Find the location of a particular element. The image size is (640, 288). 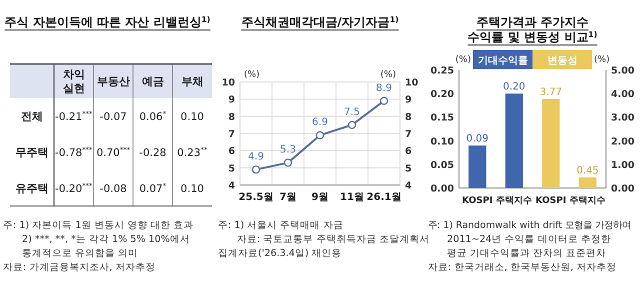

text: 주: 1) Randomwalk with drift 모형을 가정하여 is located at coordinates (530, 225).